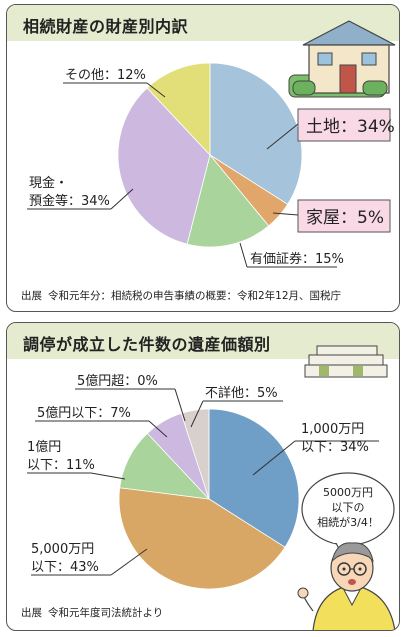 This screenshot has width=408, height=637. I want to click on panel-title: 調停が成立した件数の遺産価額別, so click(147, 344).